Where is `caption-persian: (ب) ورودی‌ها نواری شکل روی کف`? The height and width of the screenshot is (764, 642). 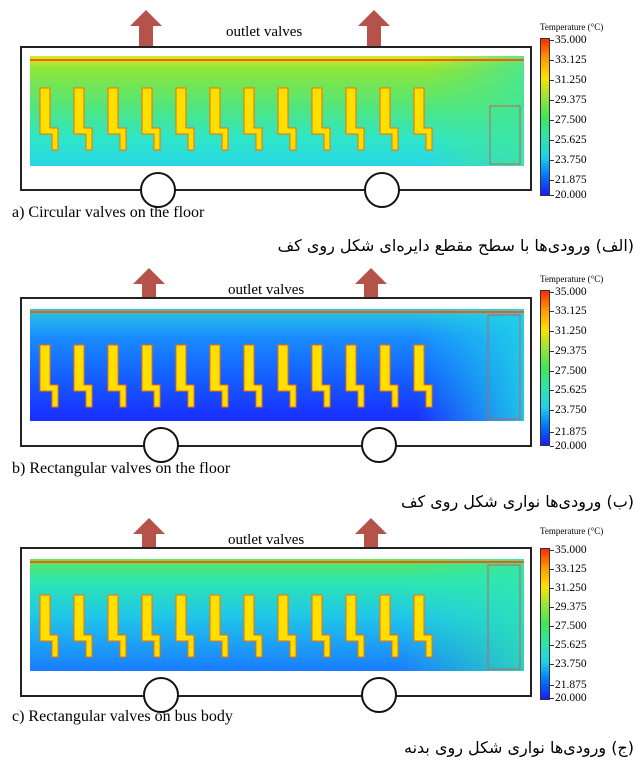 caption-persian: (ب) ورودی‌ها نواری شکل روی کف is located at coordinates (517, 501).